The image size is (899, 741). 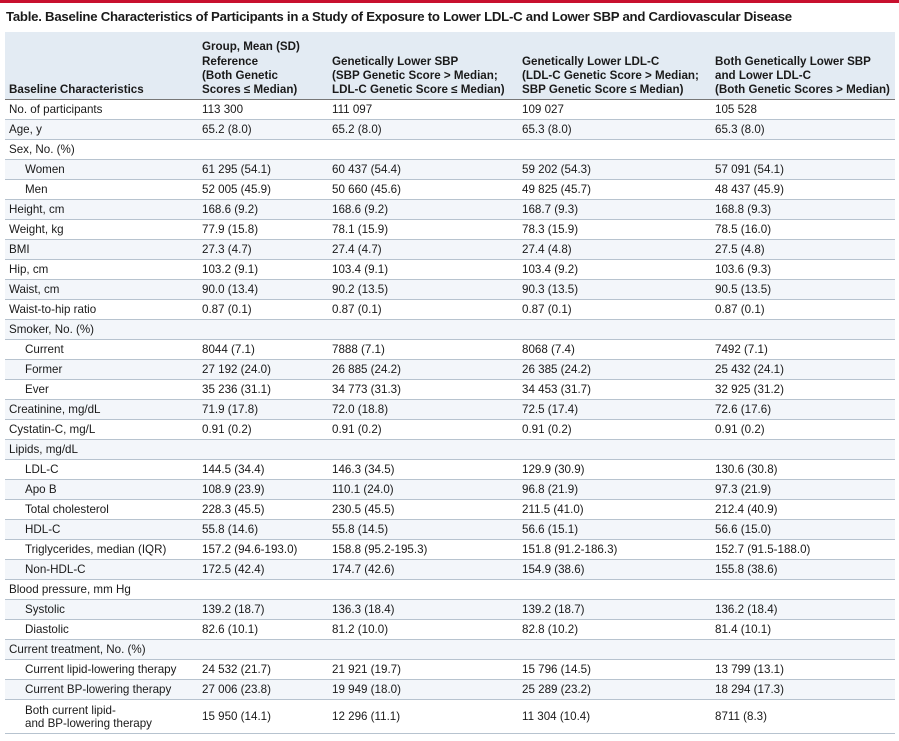 I want to click on cell: 97.3 (21.9), so click(x=803, y=489).